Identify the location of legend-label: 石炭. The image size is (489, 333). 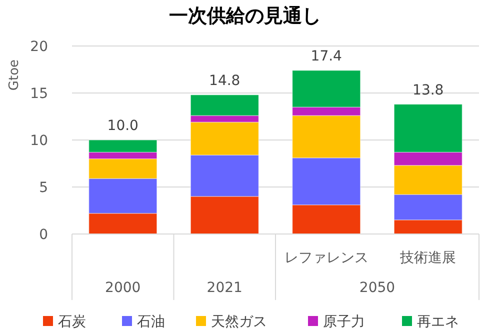
(72, 322).